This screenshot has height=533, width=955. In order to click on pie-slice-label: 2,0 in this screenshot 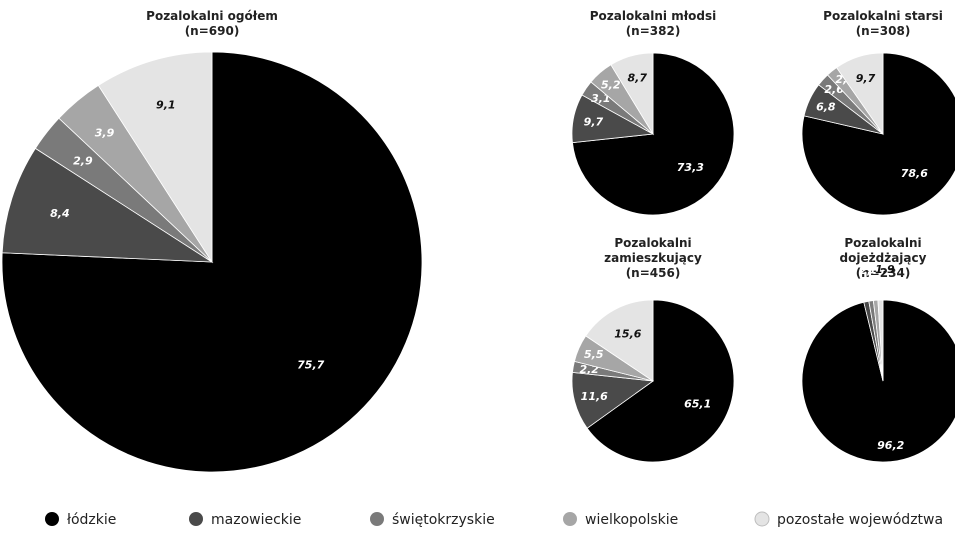, I will do `click(869, 270)`.